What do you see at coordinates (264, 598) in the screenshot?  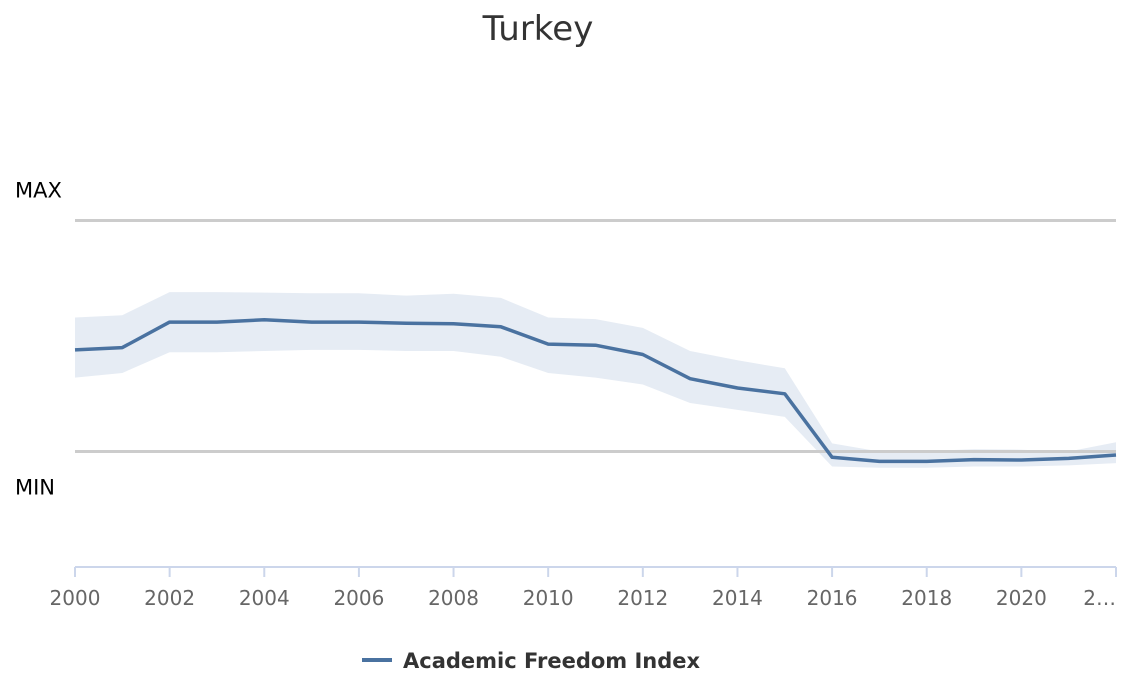 I see `x-tick-label: 2004` at bounding box center [264, 598].